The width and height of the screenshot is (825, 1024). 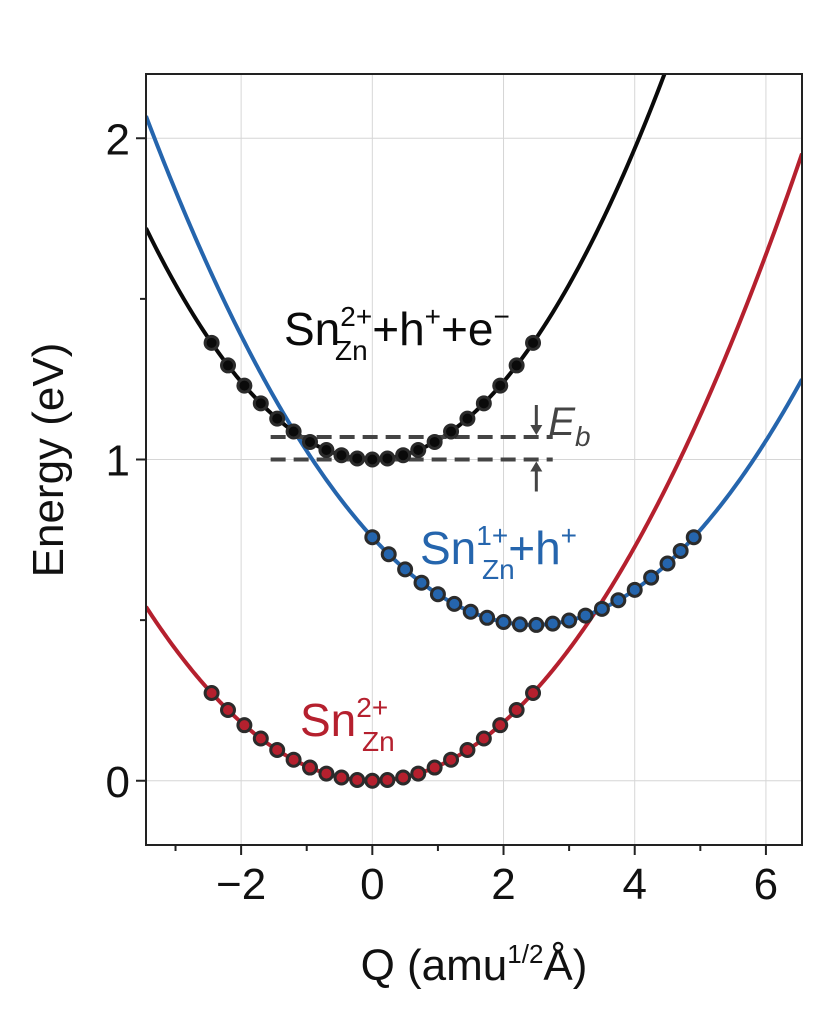 I want to click on binding-energy-annotation: Eb, so click(x=430, y=446).